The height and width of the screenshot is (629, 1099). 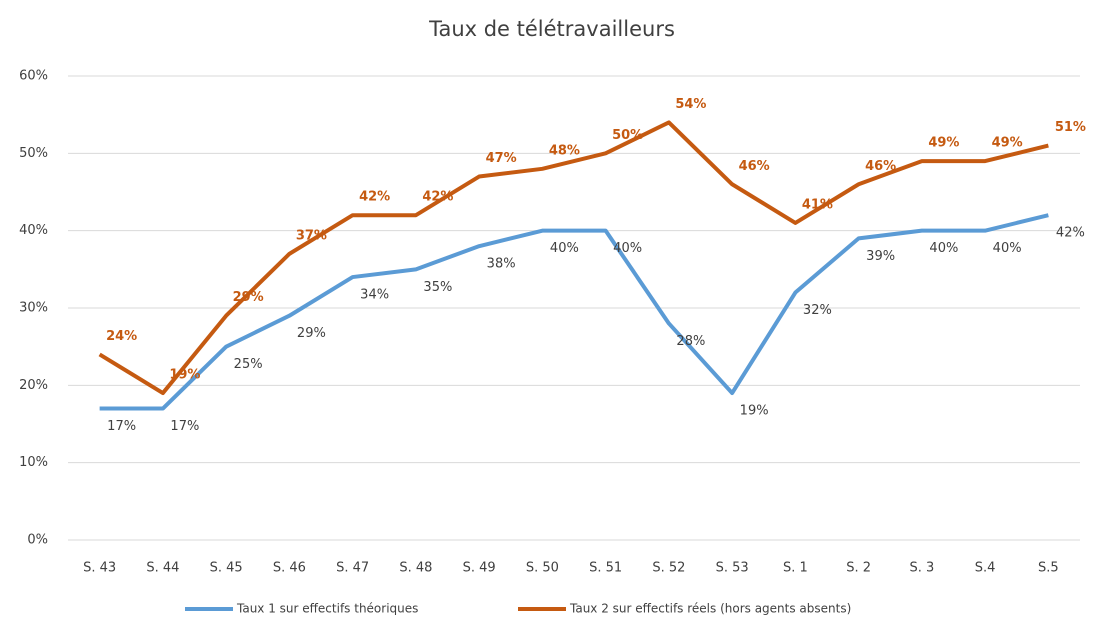 I want to click on chart-title: Taux de télétravailleurs, so click(x=551, y=29).